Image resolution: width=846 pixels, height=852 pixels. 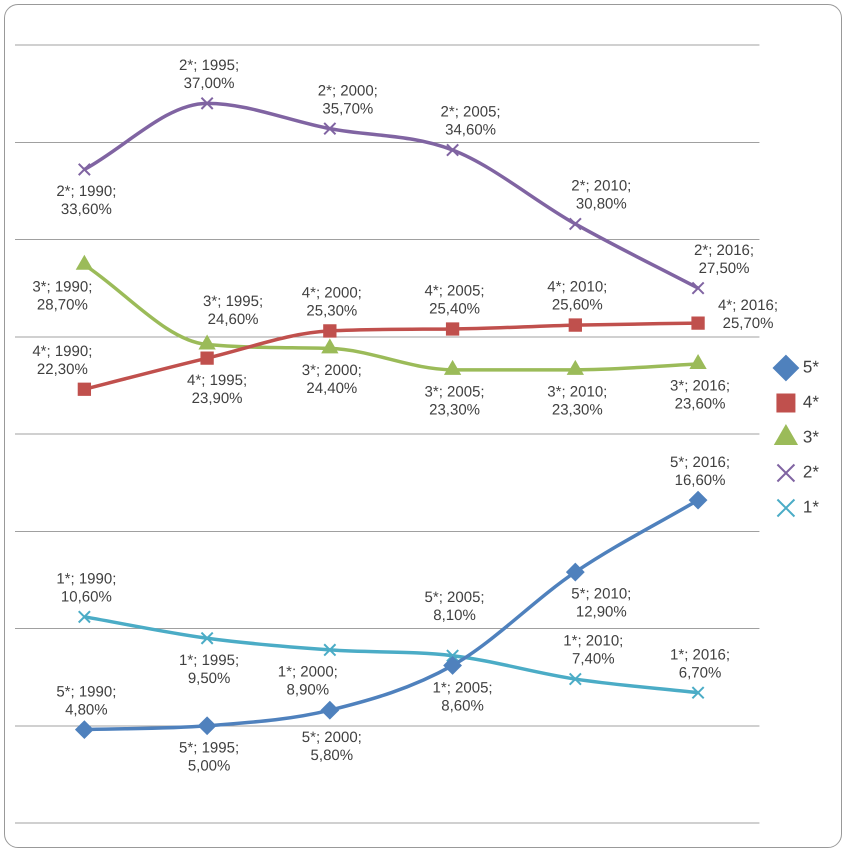 I want to click on legend-label: 5*, so click(x=811, y=367).